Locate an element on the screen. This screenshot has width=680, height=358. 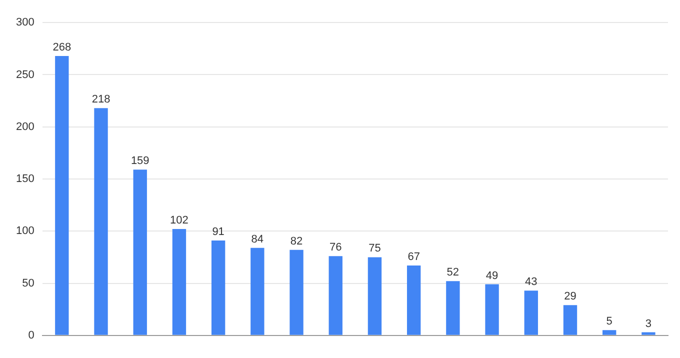
data-label: 91 is located at coordinates (218, 232).